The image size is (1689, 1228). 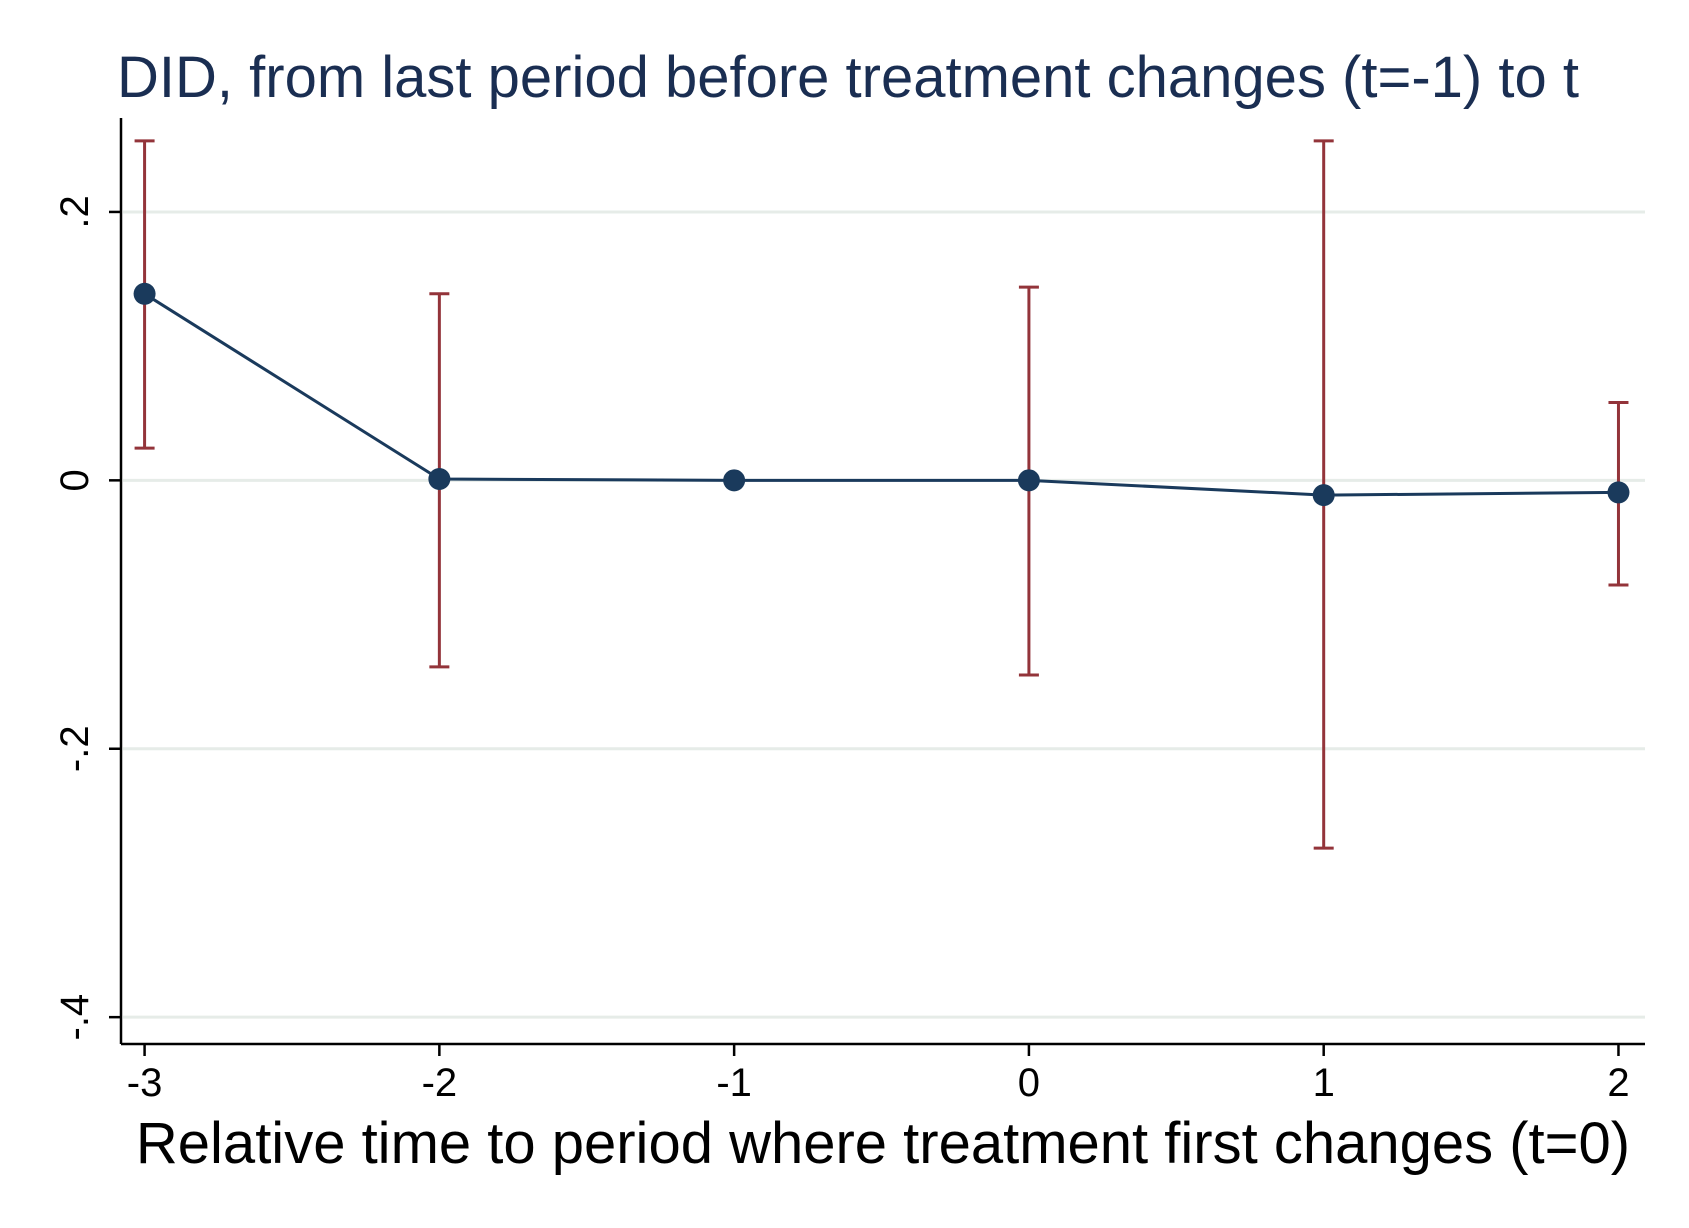 I want to click on series-line, so click(x=881, y=394).